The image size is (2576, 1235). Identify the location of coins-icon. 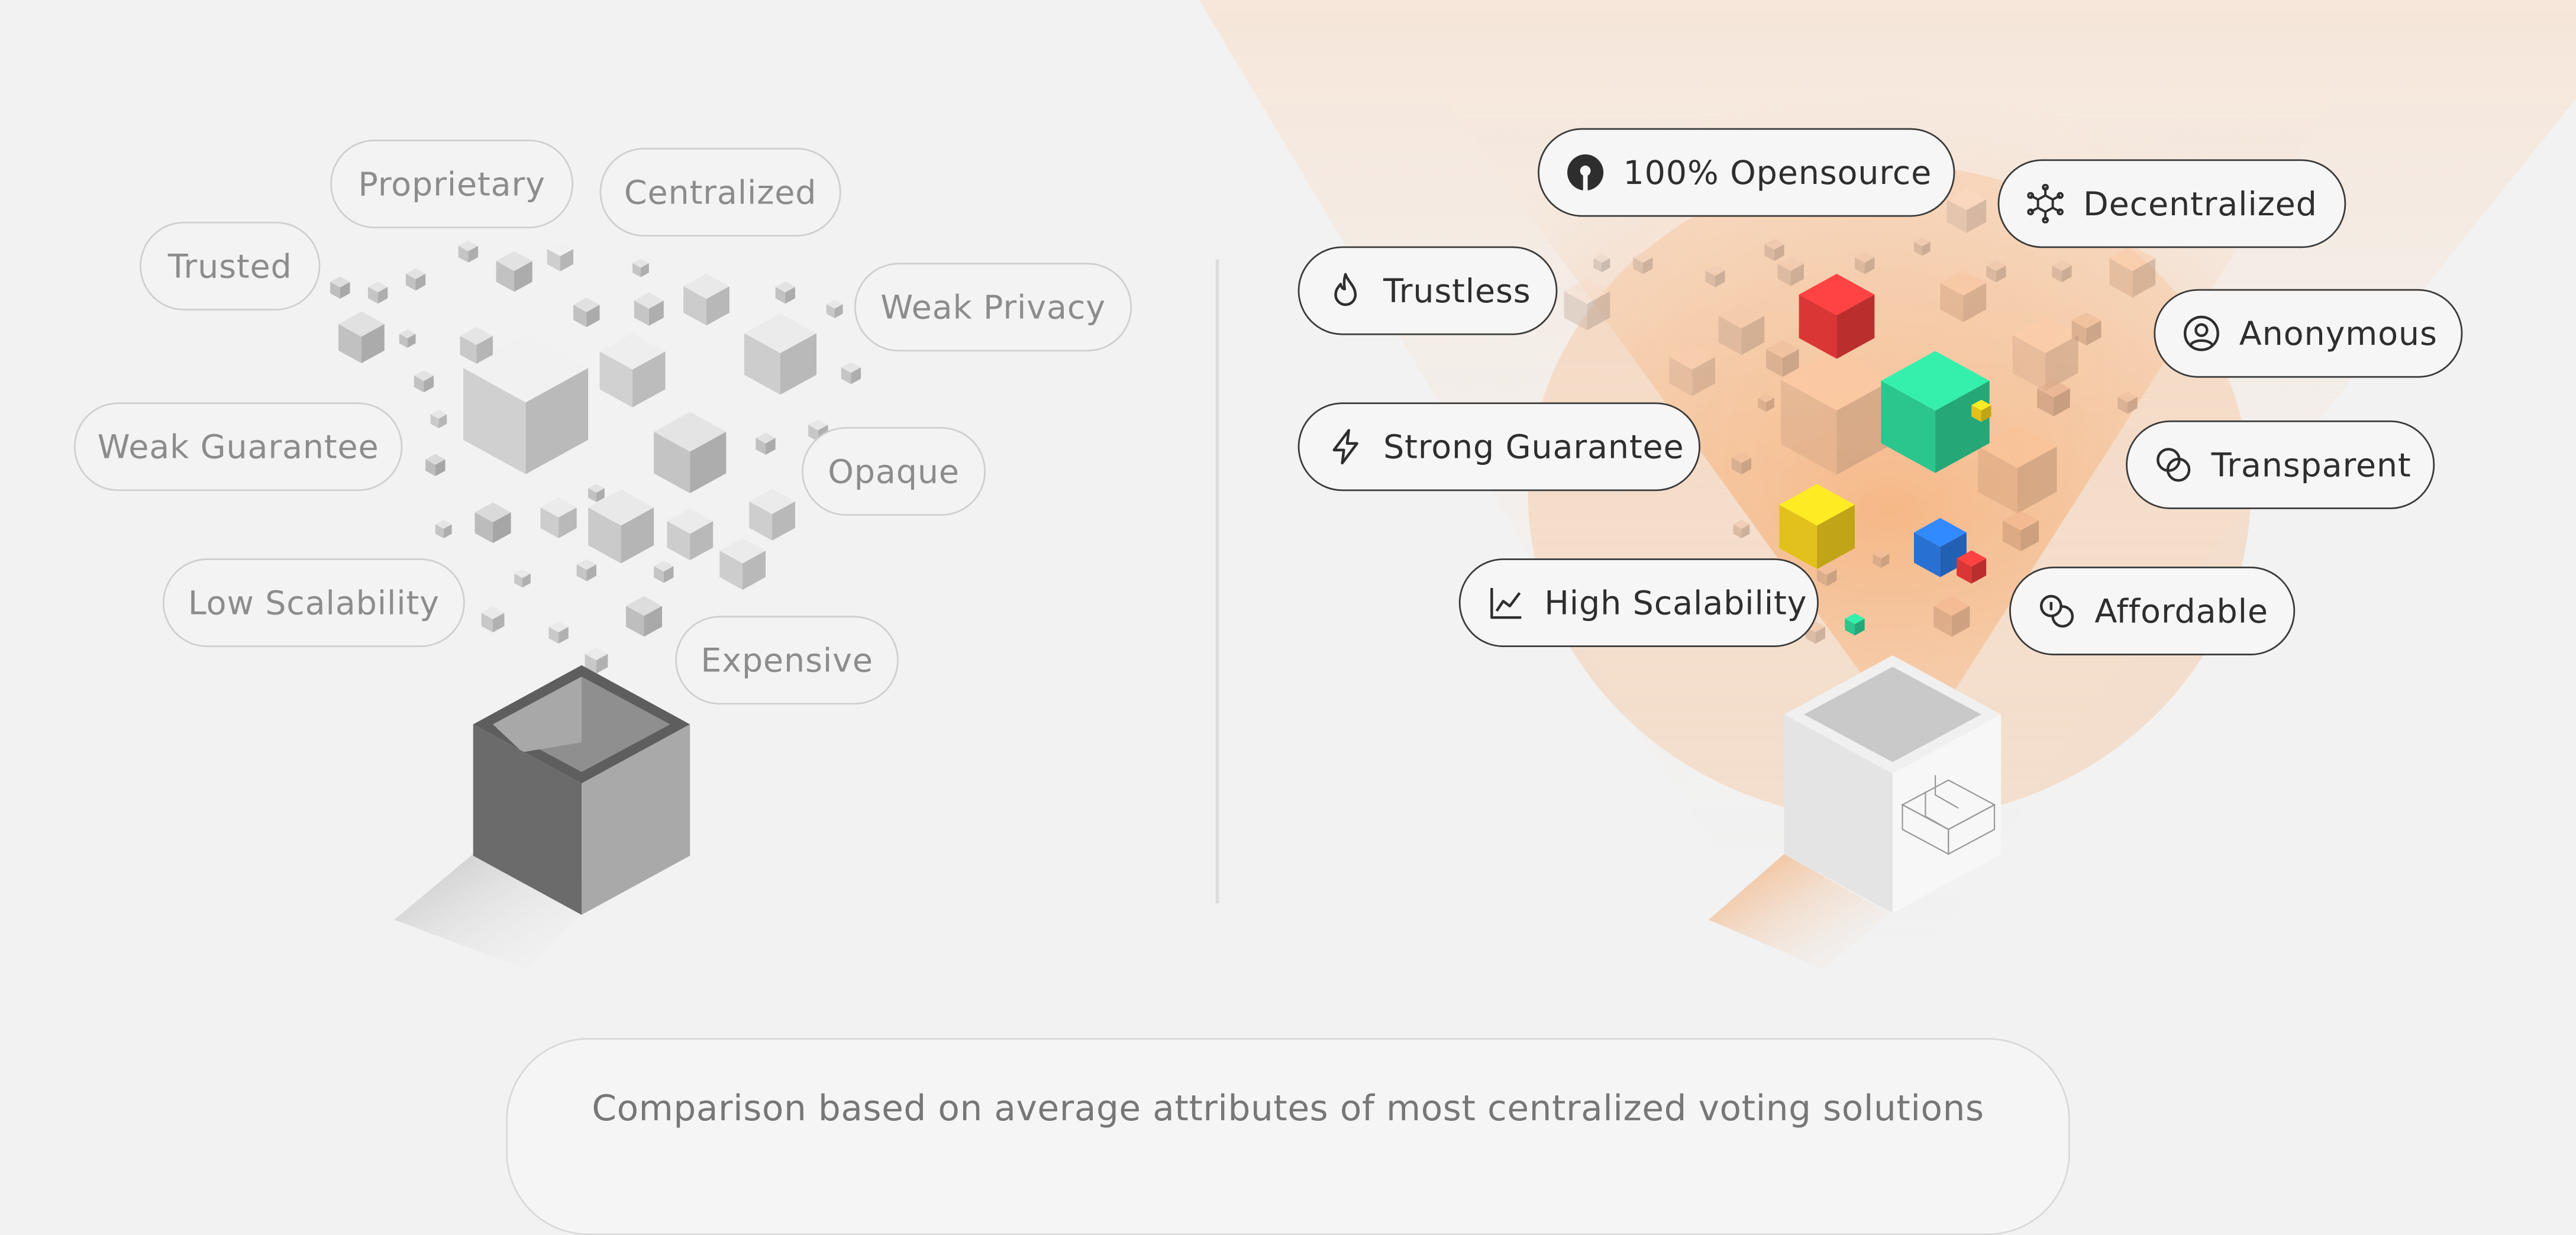
(2057, 611).